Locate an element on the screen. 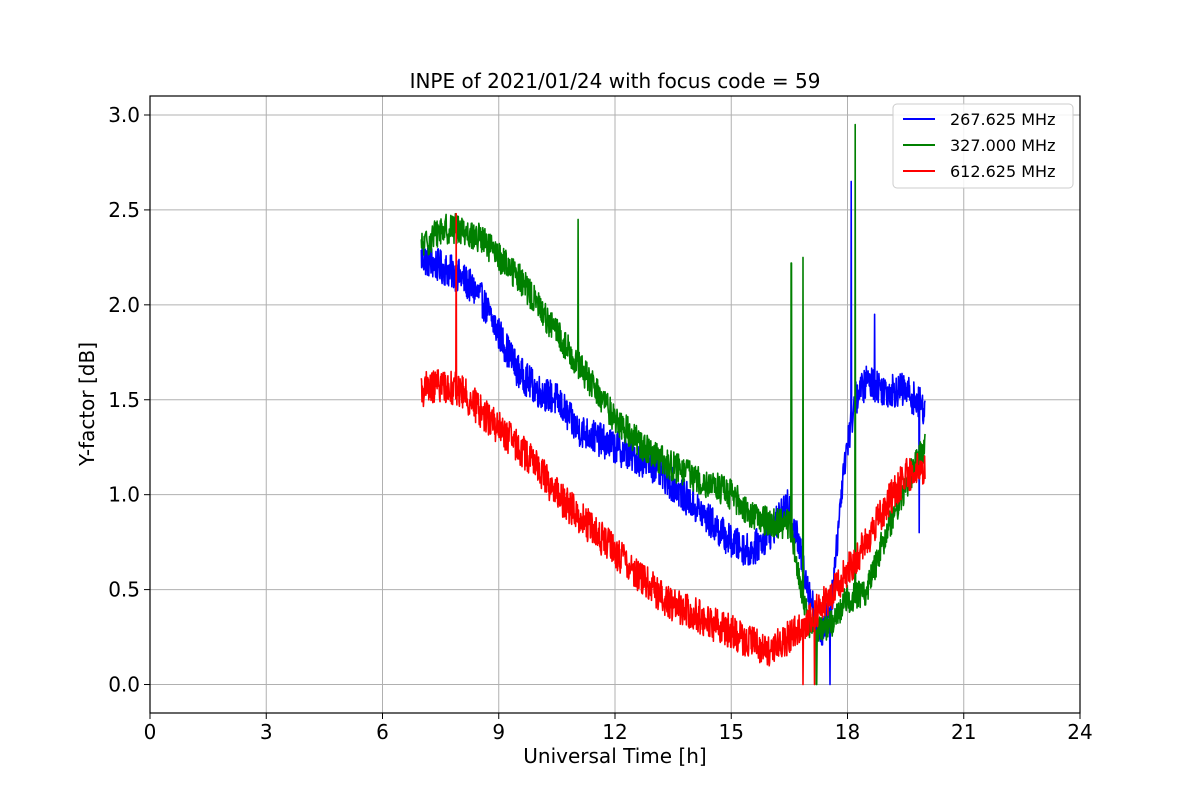 This screenshot has width=1200, height=804. y-tick-label: 0.5 is located at coordinates (124, 590).